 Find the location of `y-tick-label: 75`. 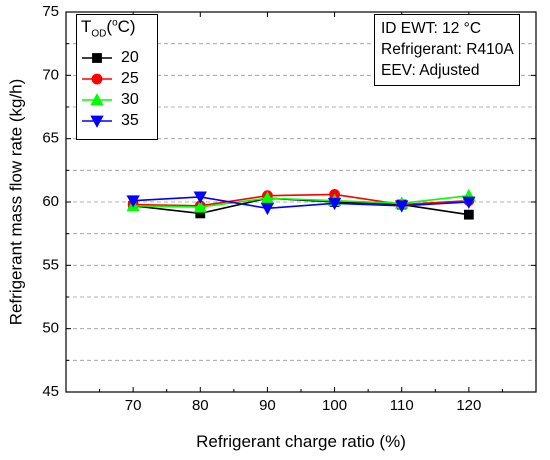

y-tick-label: 75 is located at coordinates (50, 11).